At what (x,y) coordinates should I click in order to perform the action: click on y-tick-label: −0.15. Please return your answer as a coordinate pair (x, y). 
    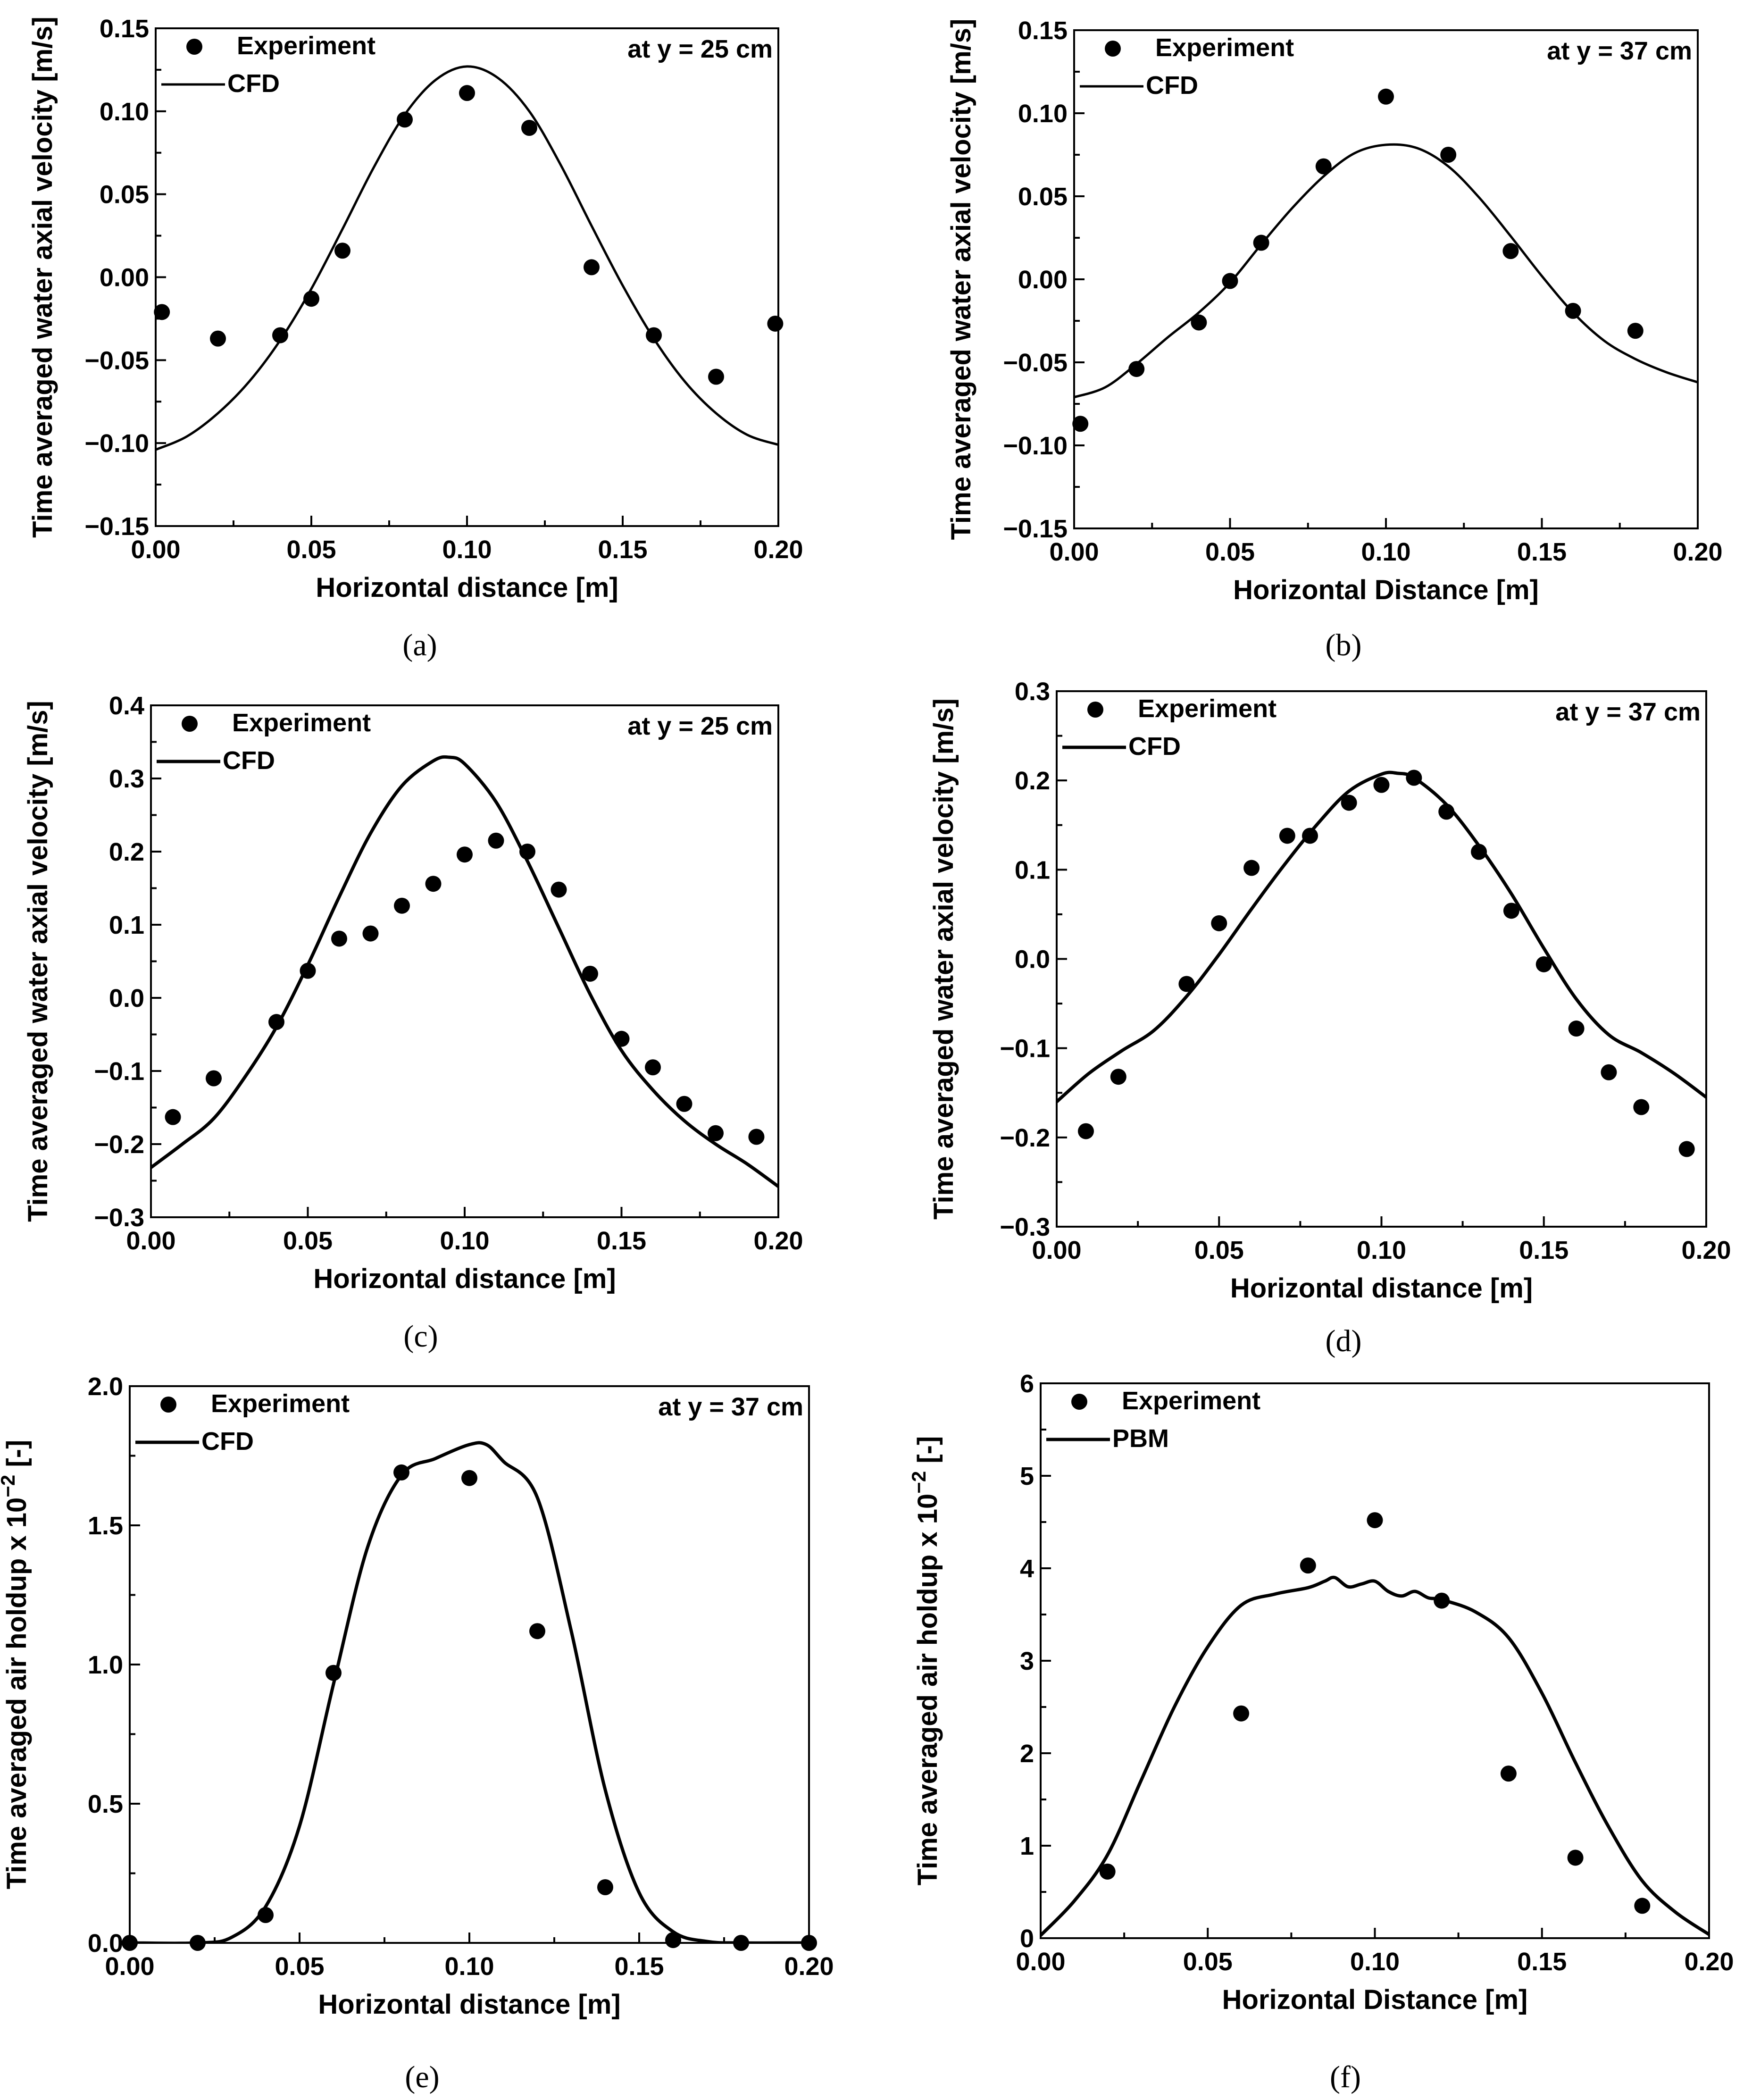
    Looking at the image, I should click on (1035, 529).